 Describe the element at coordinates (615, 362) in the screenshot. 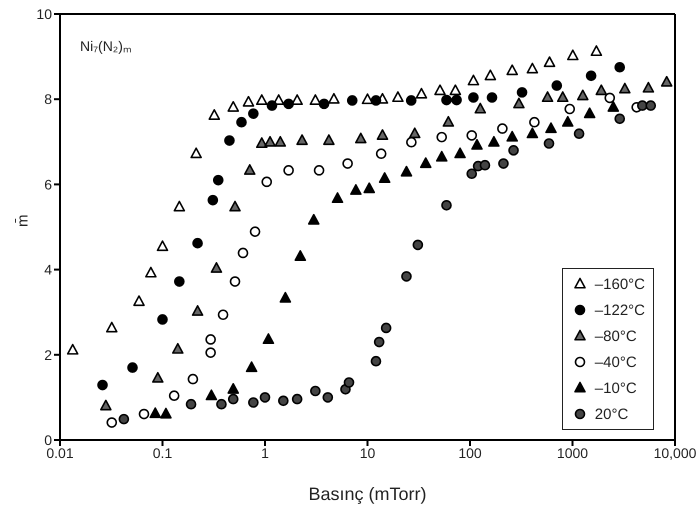

I see `legend-label: –40°C` at that location.